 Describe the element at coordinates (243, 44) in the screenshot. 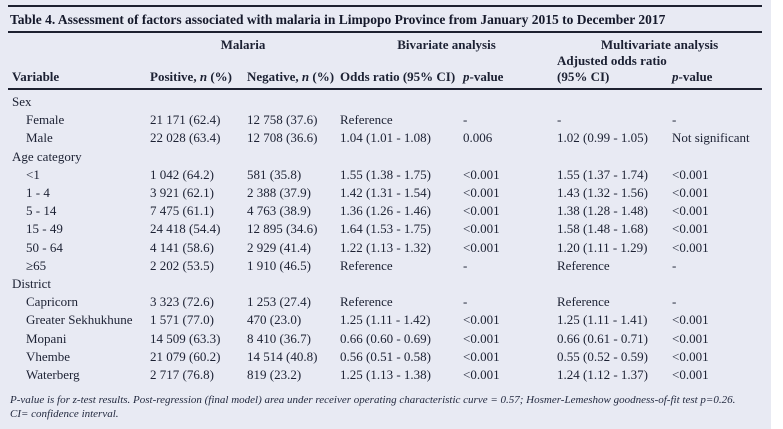

I see `group-header-malaria: Malaria` at that location.